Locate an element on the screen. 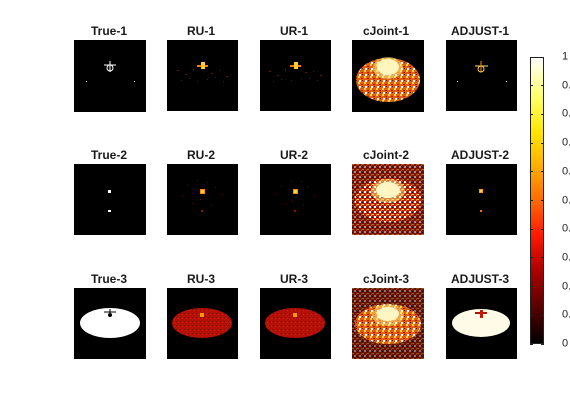 The image size is (570, 413). colorbar-tick-label: 0.1 is located at coordinates (566, 315).